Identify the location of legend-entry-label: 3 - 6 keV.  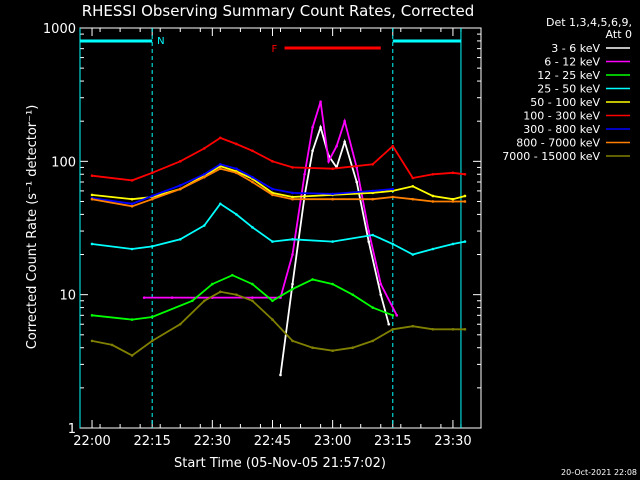
(575, 48).